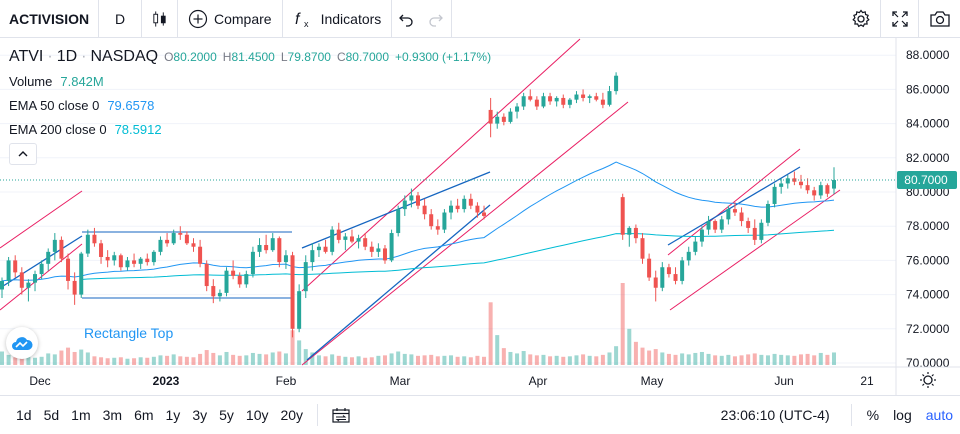 The height and width of the screenshot is (434, 960). I want to click on tradingview-logo-button, so click(22, 343).